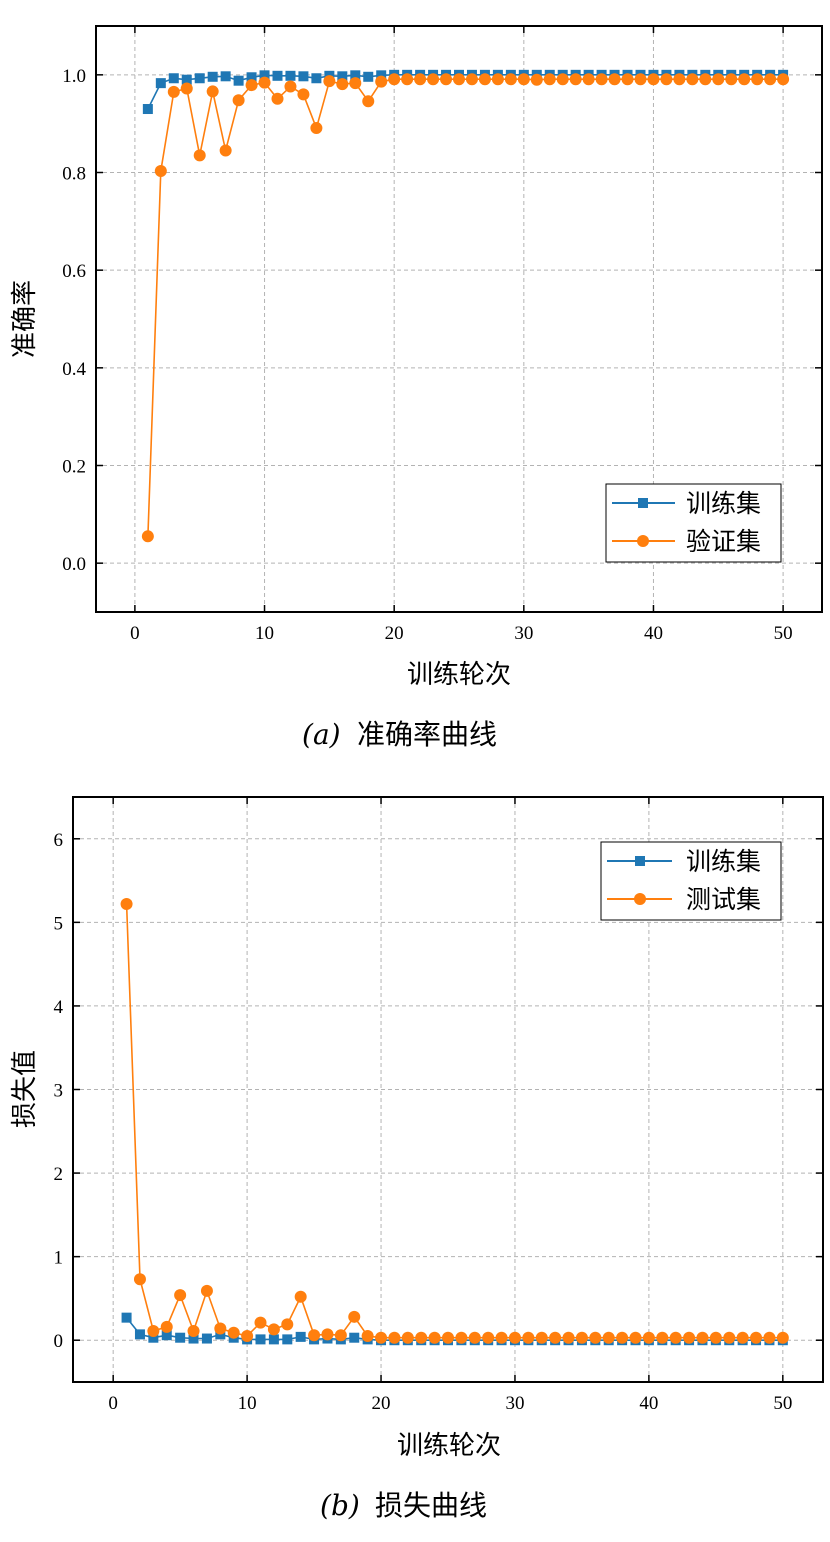 Image resolution: width=830 pixels, height=1542 pixels. Describe the element at coordinates (59, 1091) in the screenshot. I see `loss-y-tick-label: 3` at that location.